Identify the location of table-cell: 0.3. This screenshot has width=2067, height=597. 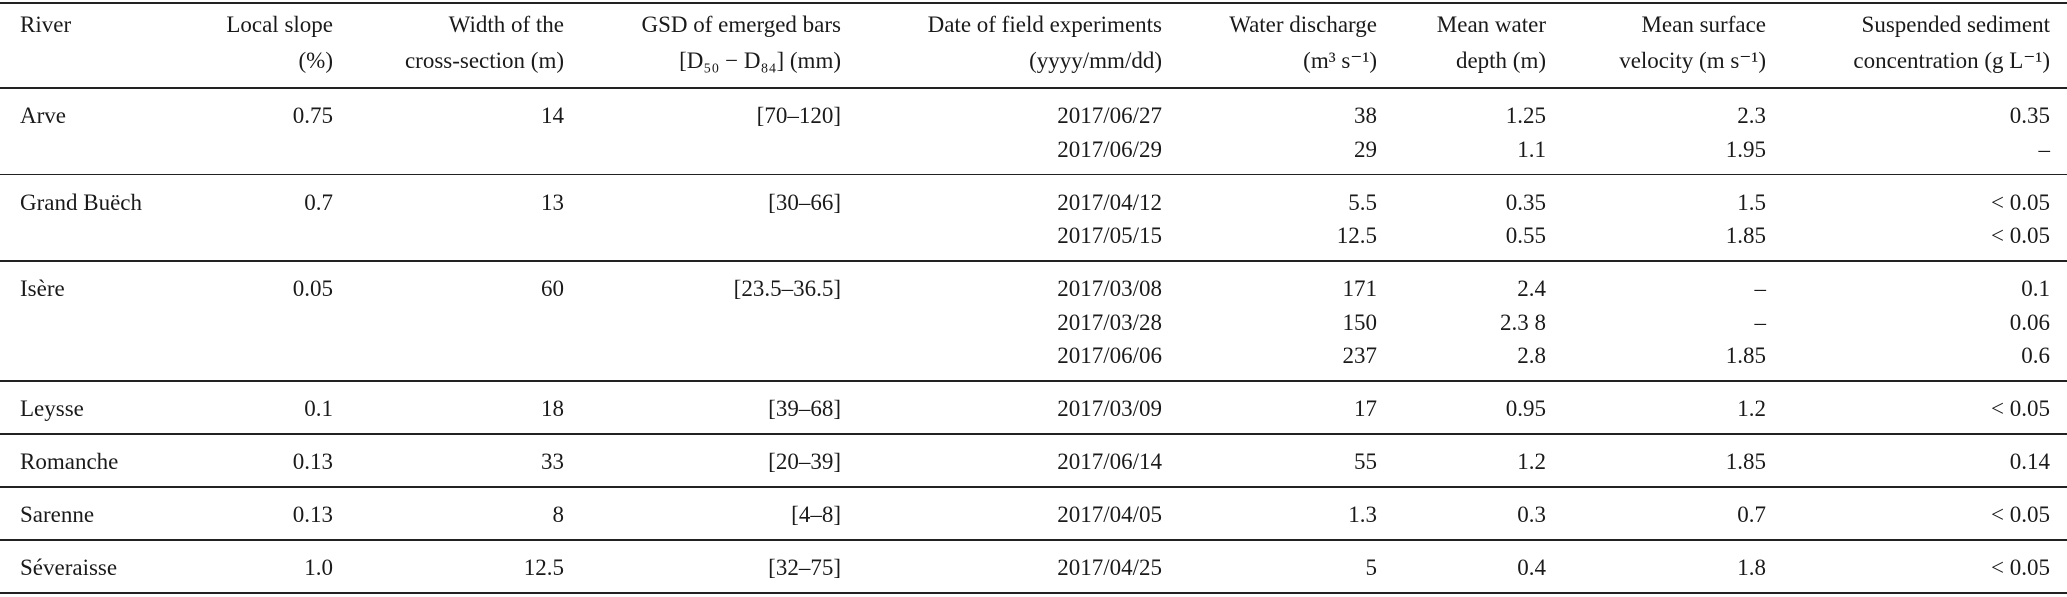
(1531, 515).